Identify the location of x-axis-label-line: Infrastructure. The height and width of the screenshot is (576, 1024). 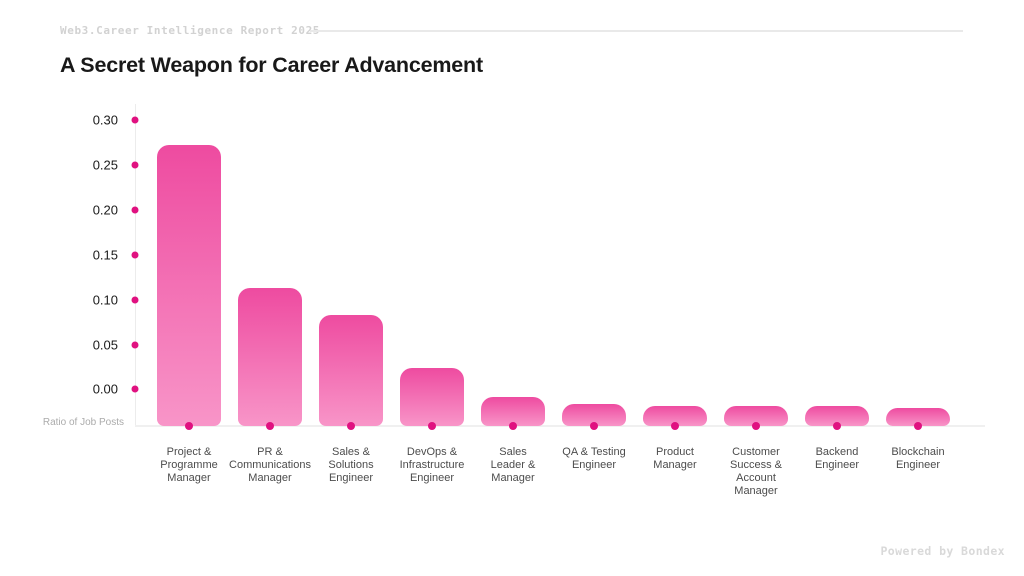
(432, 465).